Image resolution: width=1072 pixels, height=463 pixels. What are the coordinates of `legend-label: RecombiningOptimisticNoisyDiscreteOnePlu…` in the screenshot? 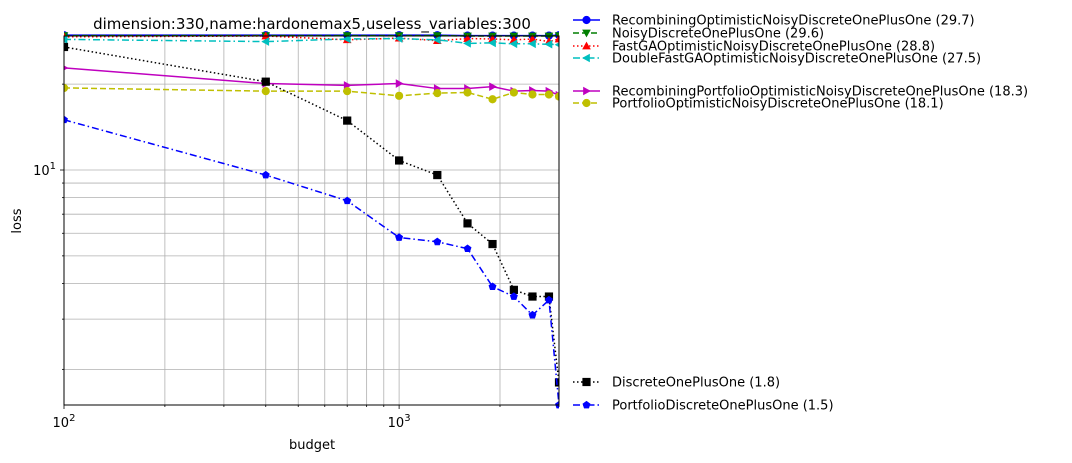 It's located at (793, 21).